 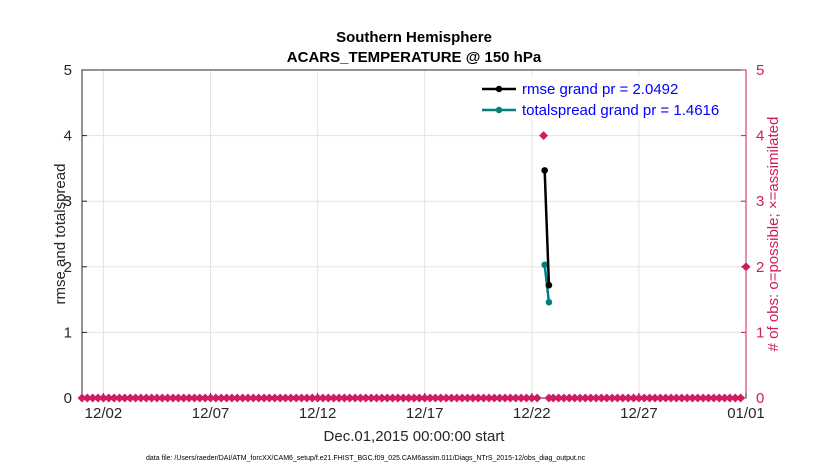 I want to click on chart-subtitle: ACARS_TEMPERATURE @ 150 hPa, so click(x=414, y=57).